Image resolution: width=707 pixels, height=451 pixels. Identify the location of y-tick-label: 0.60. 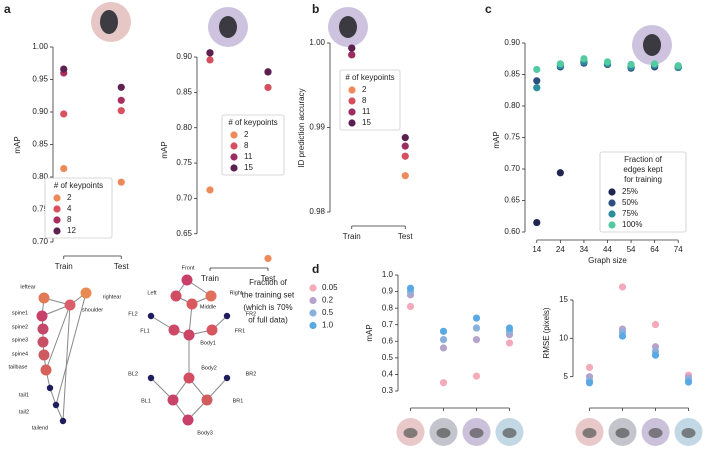
(512, 231).